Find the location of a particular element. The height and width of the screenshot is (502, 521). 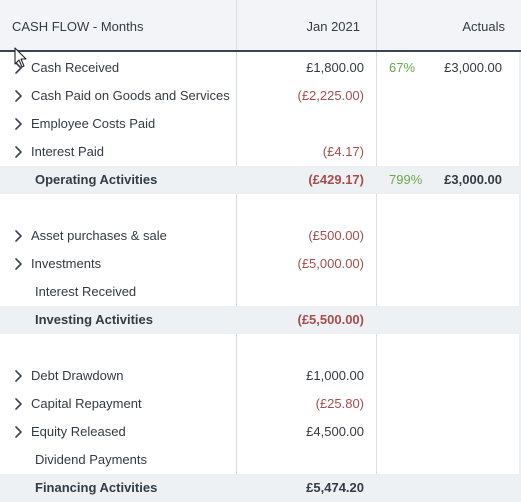

column-header-period: Jan 2021 is located at coordinates (306, 25).